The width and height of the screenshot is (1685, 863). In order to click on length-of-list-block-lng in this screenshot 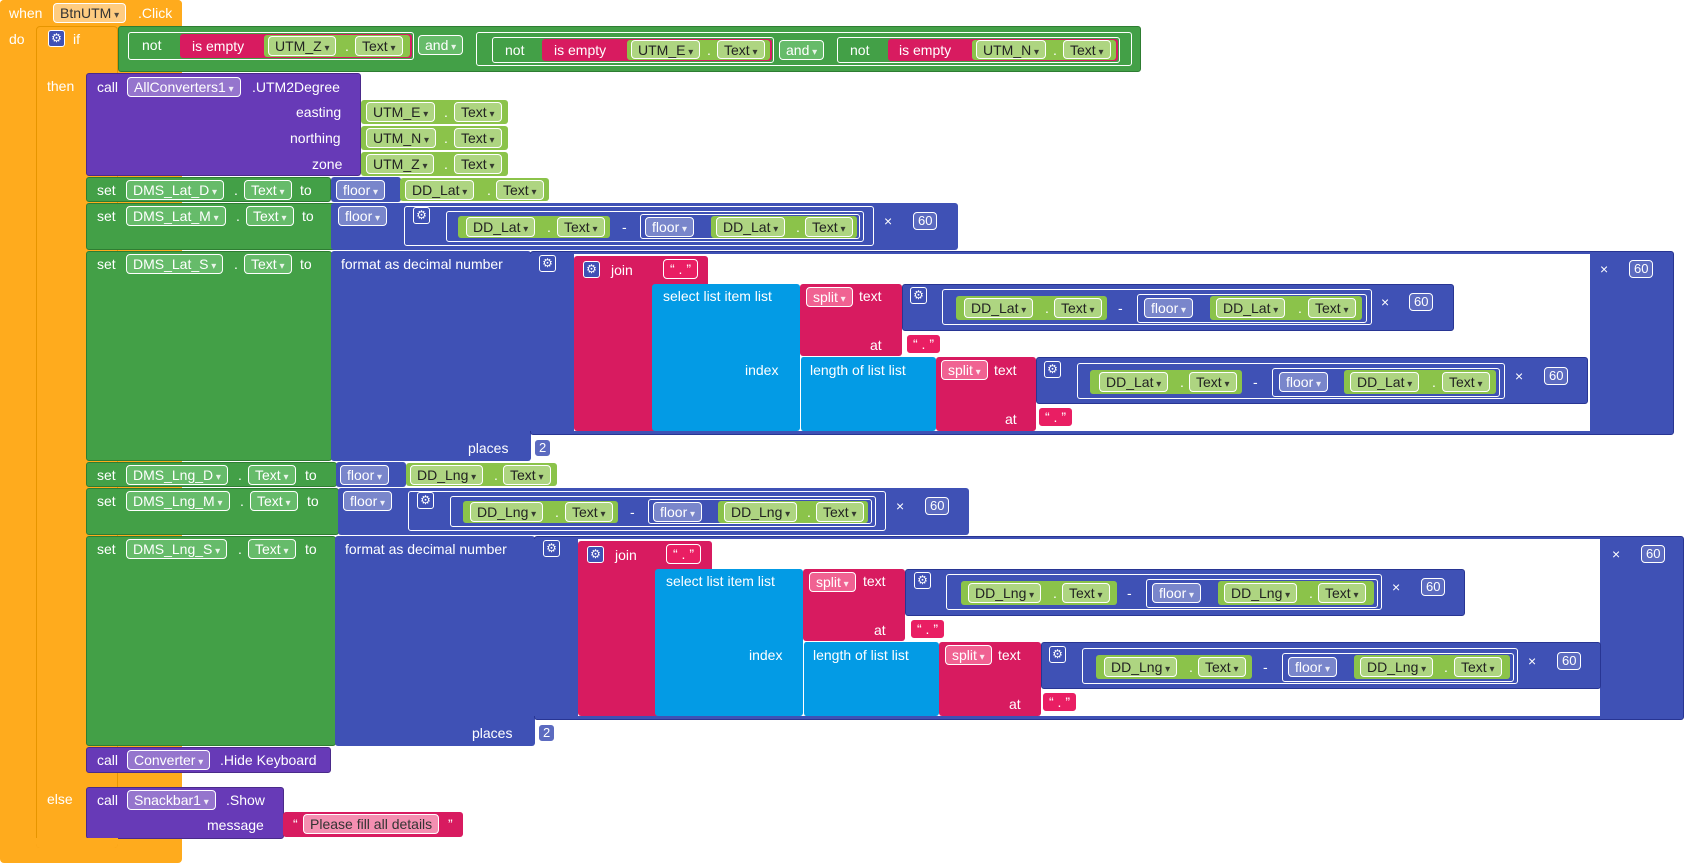, I will do `click(871, 679)`.